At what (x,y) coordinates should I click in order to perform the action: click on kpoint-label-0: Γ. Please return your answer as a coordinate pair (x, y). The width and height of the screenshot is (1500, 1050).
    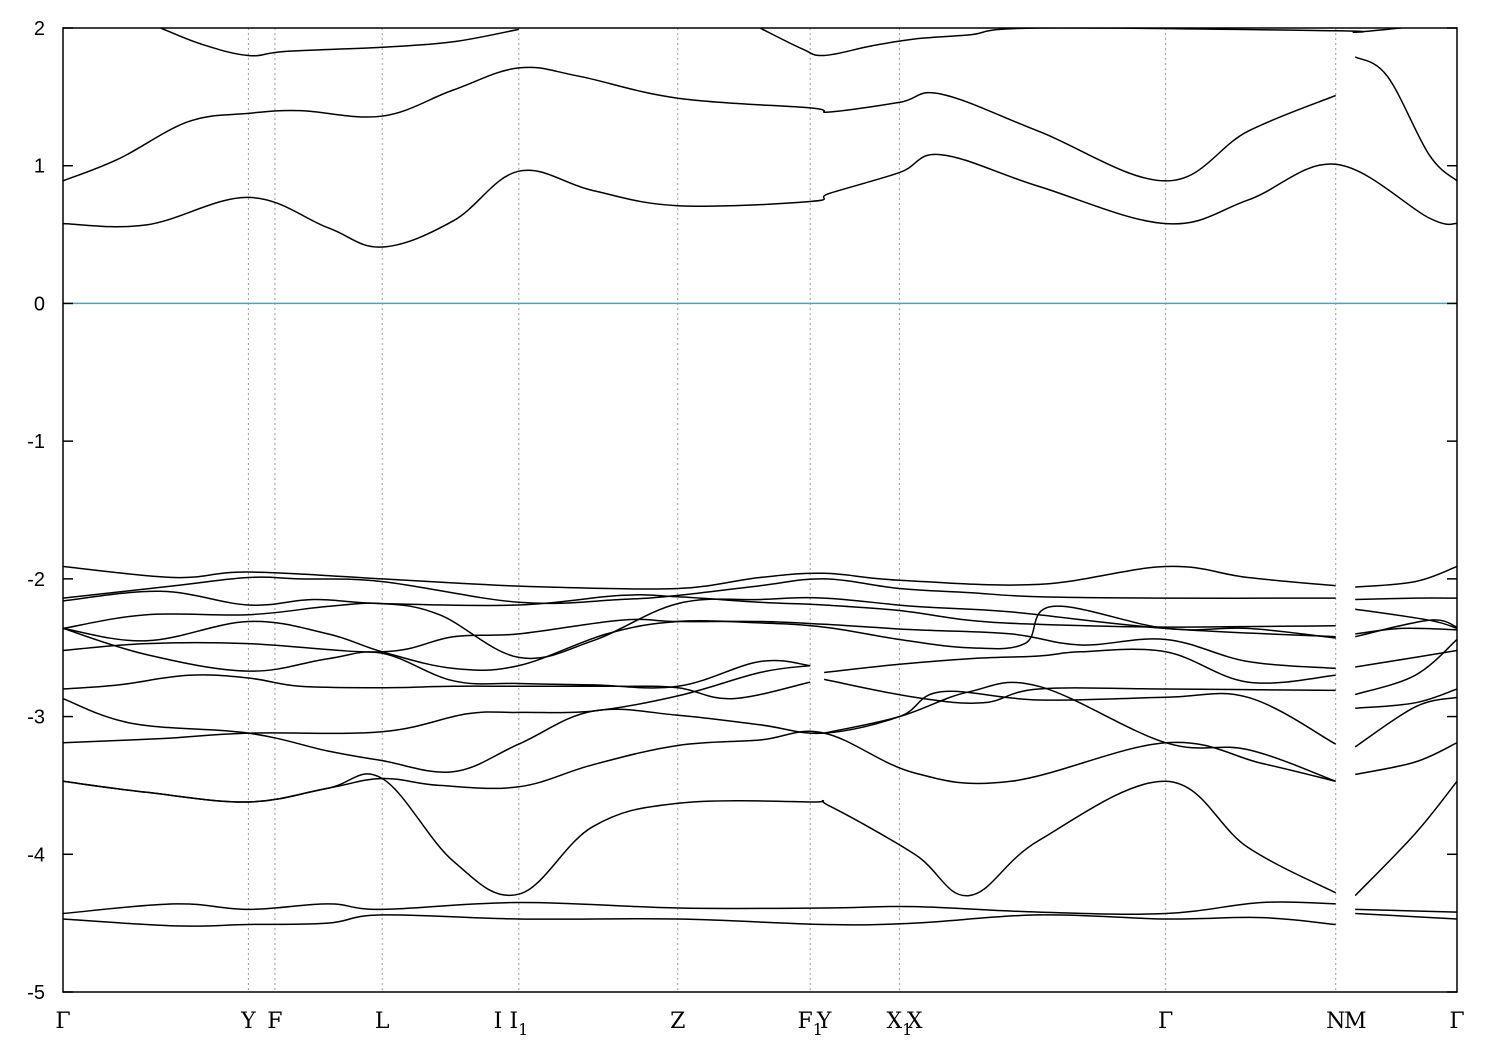
    Looking at the image, I should click on (62, 1021).